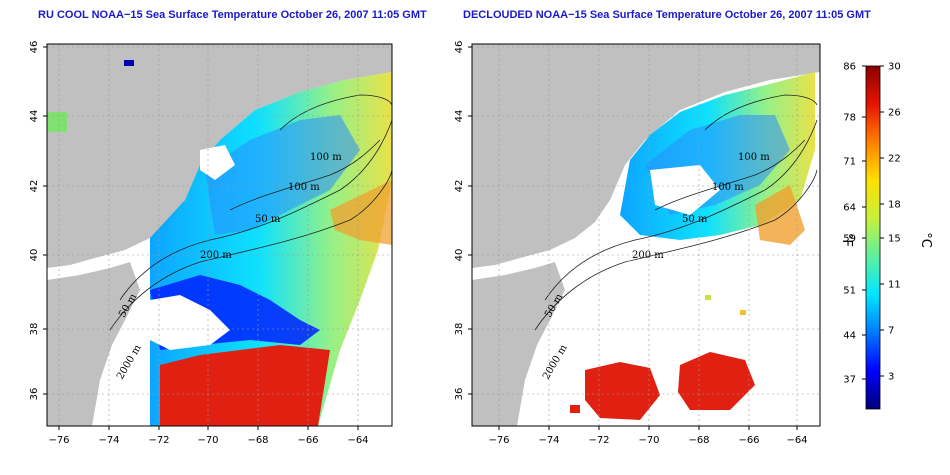 The height and width of the screenshot is (475, 950). I want to click on colorbar-gradient, so click(873, 237).